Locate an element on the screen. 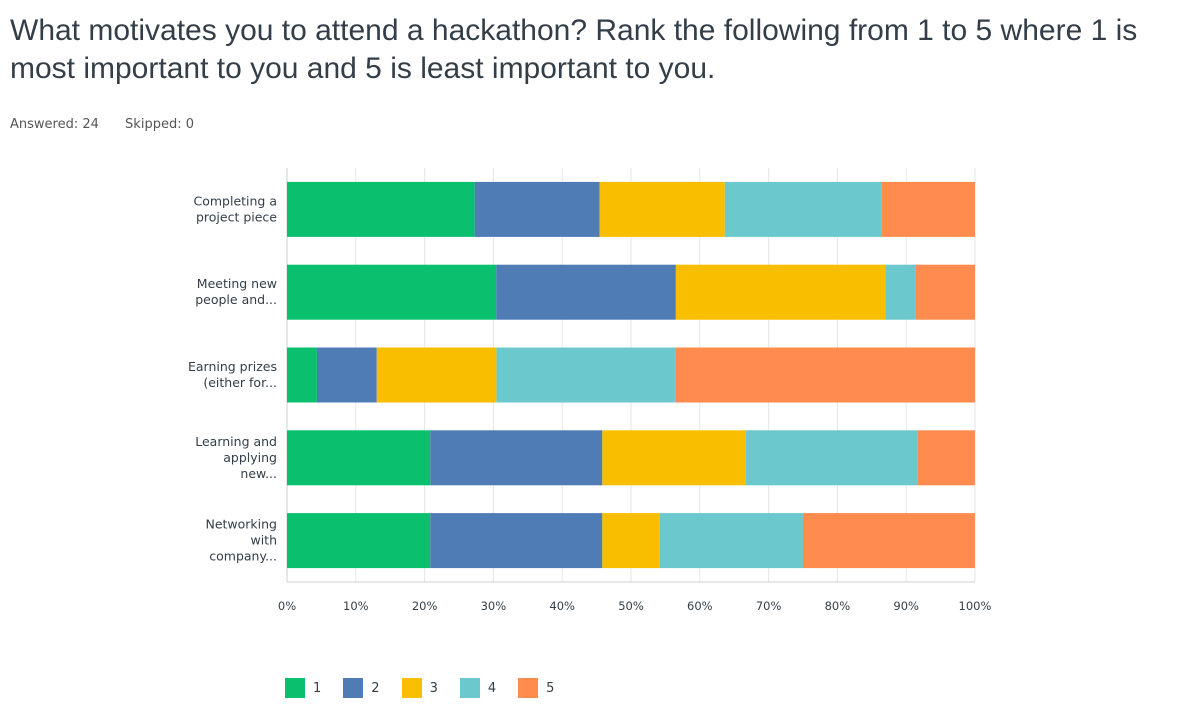  x-tick-label: 50% is located at coordinates (631, 606).